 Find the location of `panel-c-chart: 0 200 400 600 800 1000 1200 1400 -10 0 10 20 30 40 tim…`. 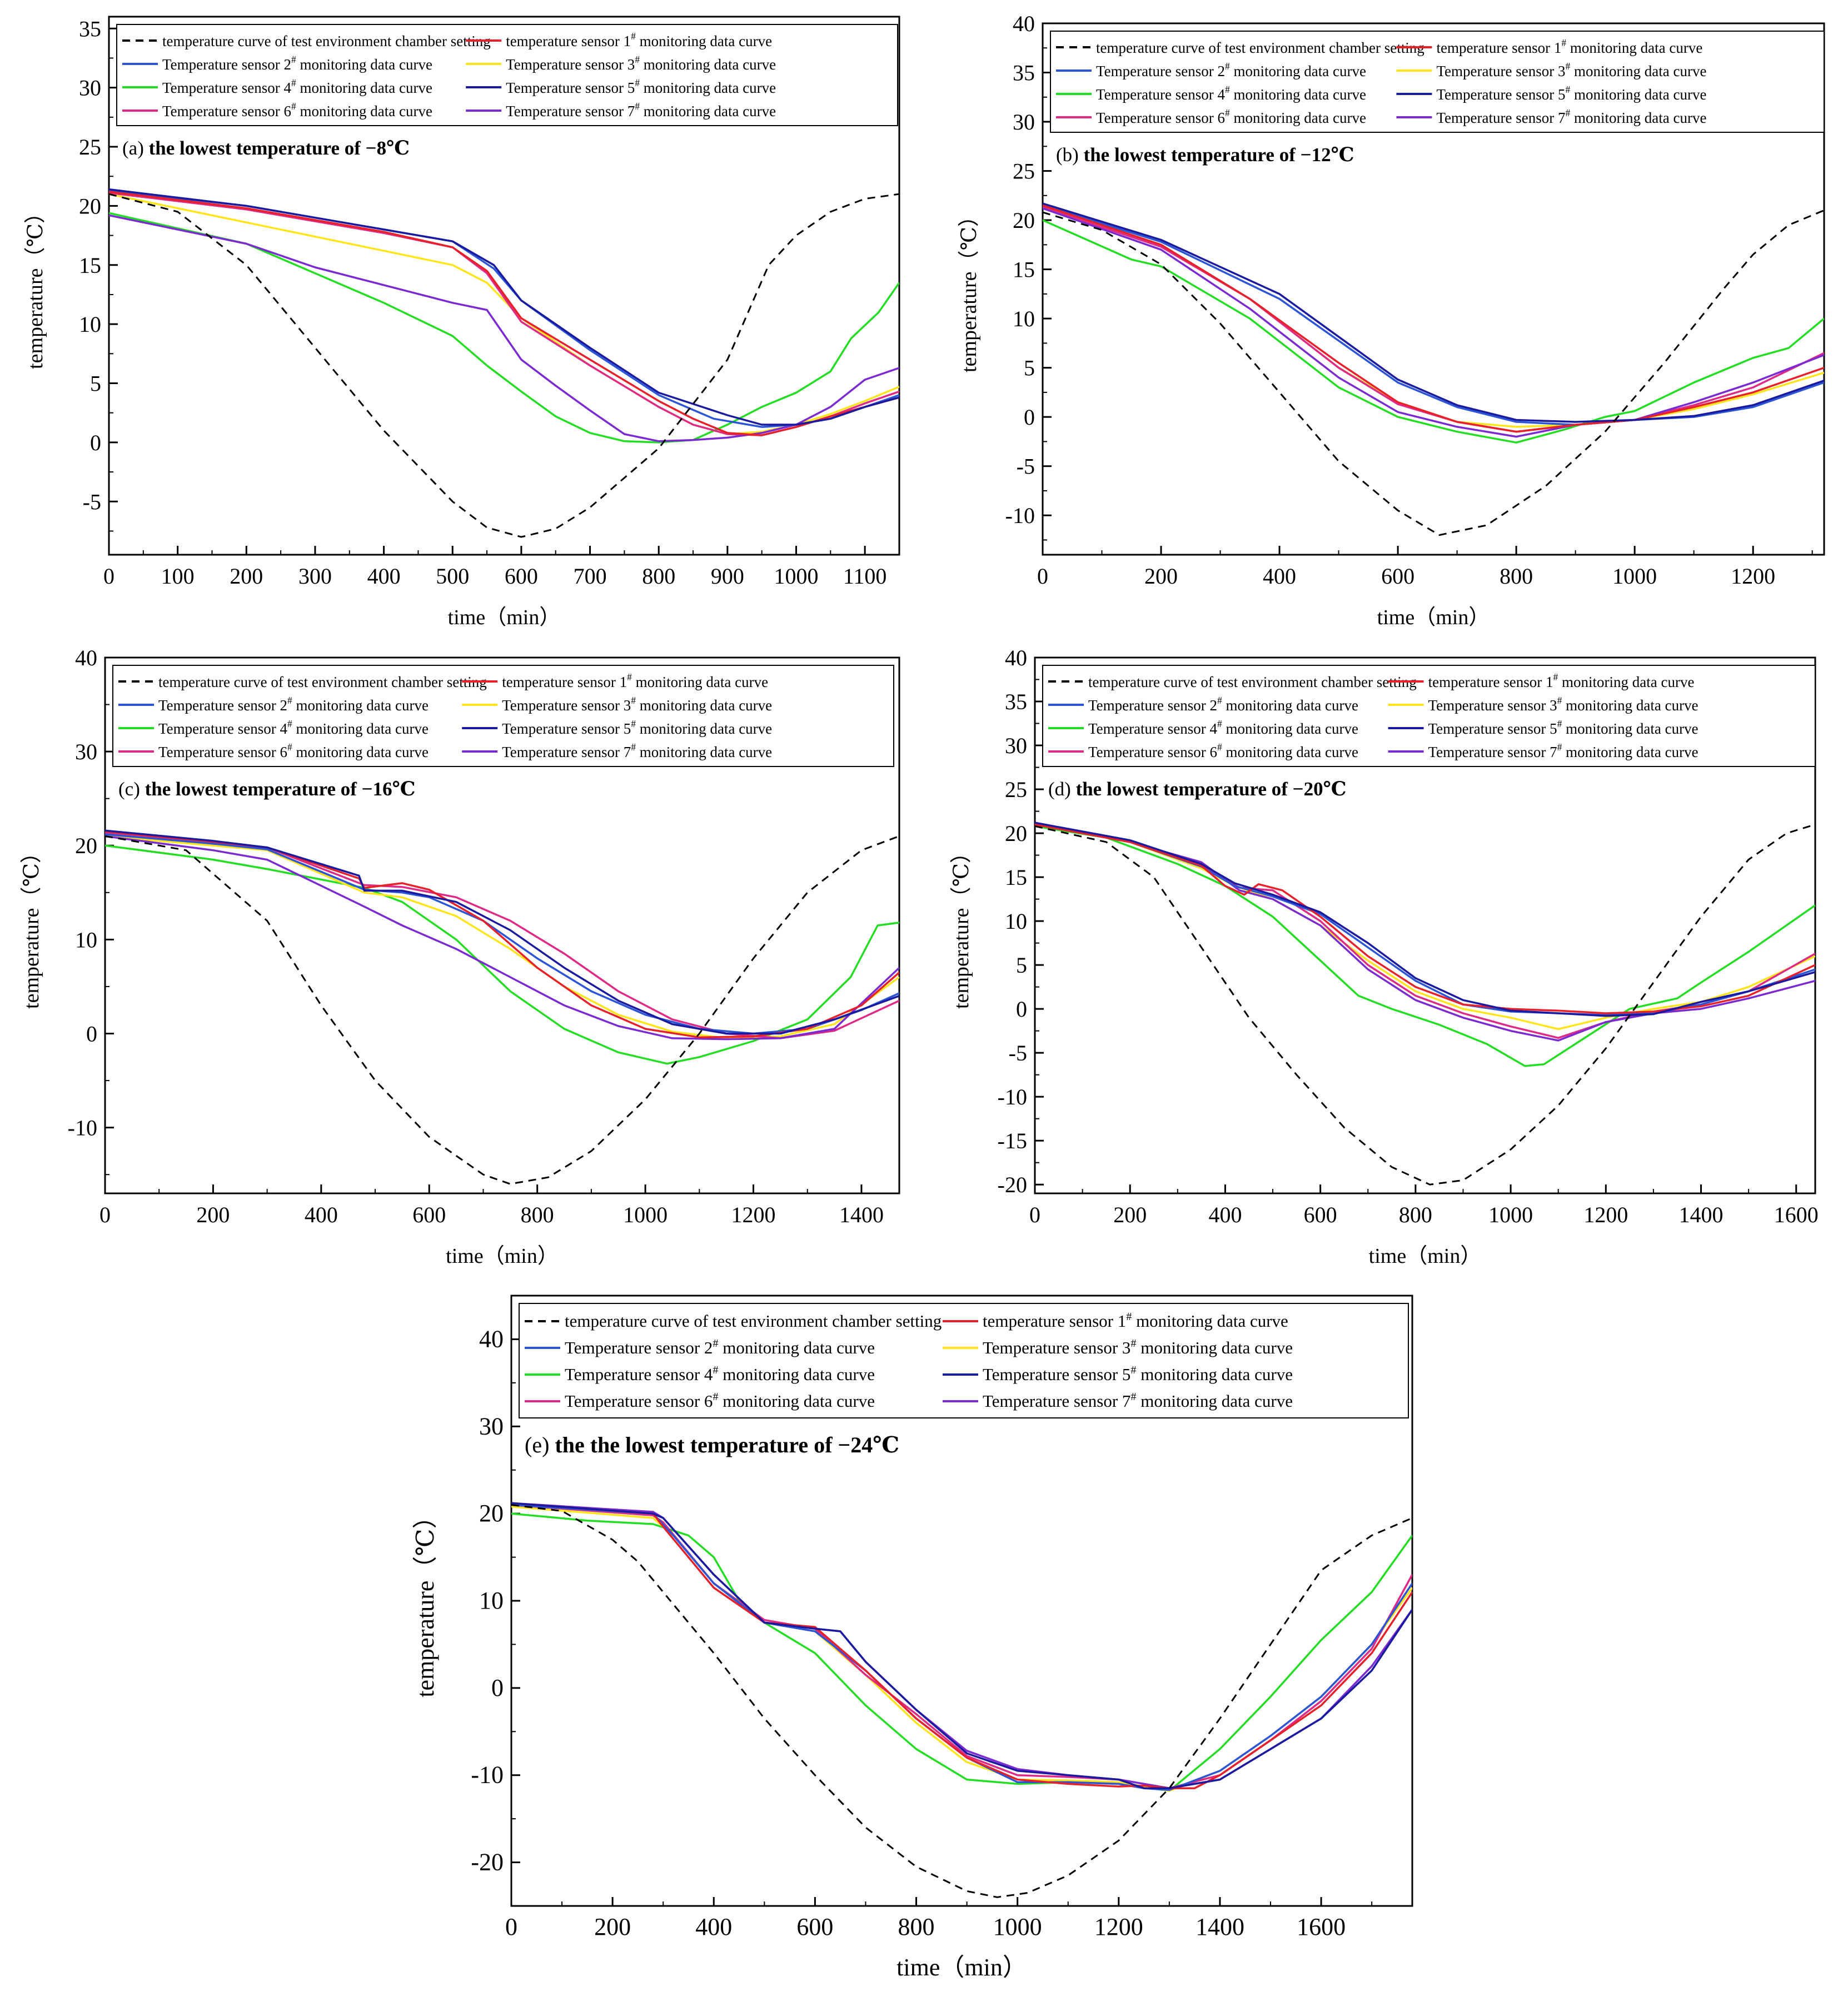

panel-c-chart: 0 200 400 600 800 1000 1200 1400 -10 0 10 20 30 40 tim… is located at coordinates (460, 956).